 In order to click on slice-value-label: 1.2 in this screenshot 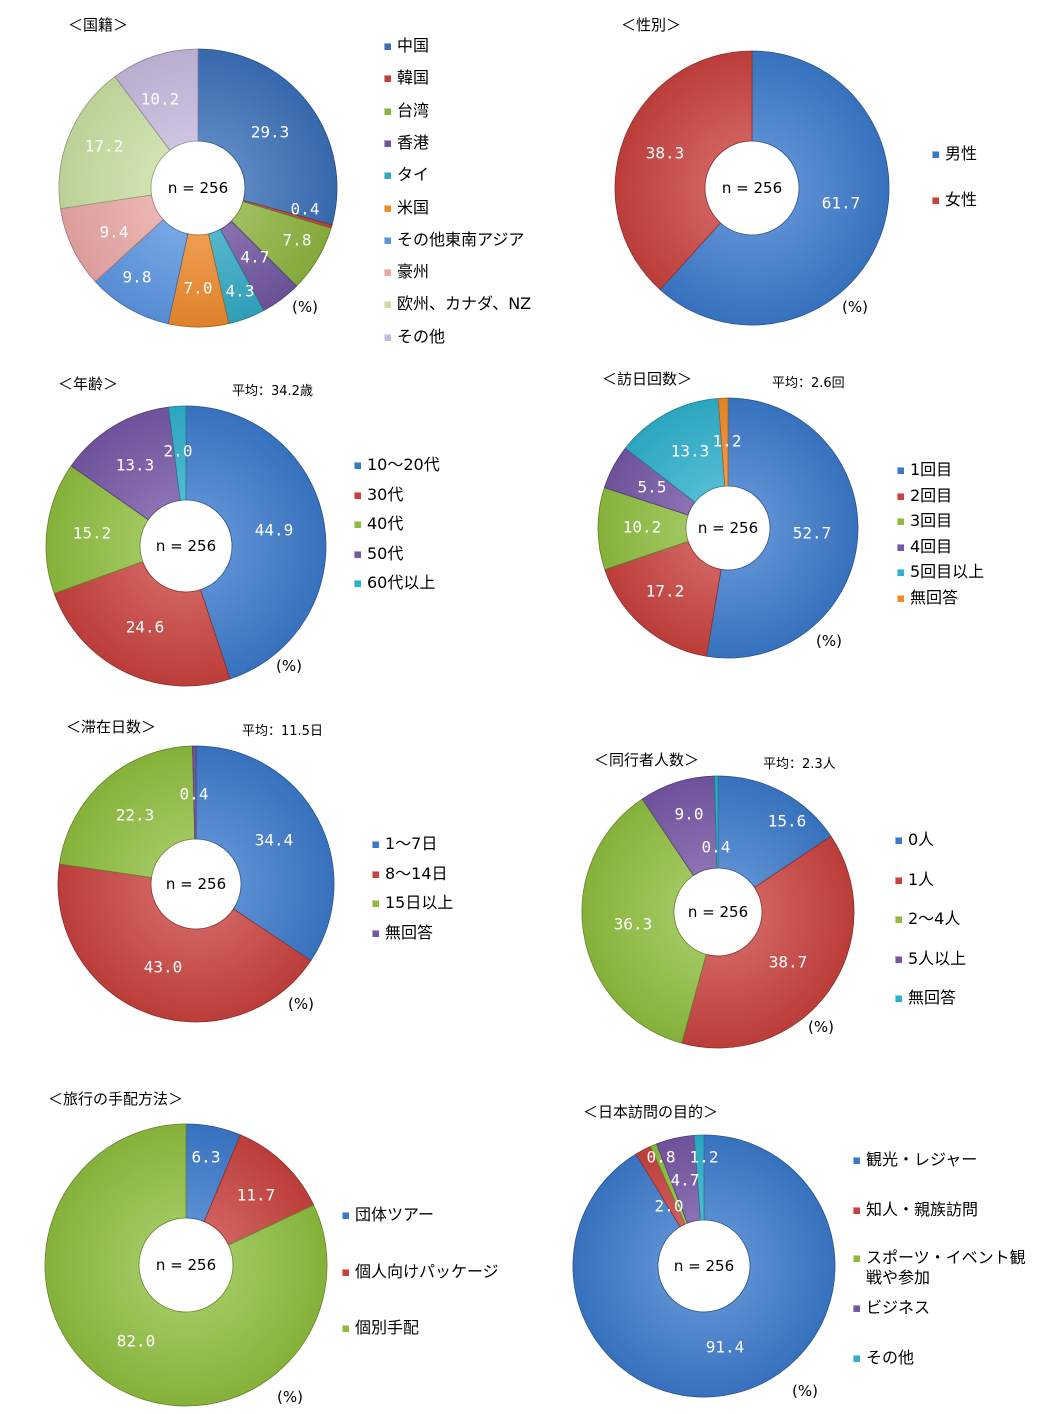, I will do `click(727, 441)`.